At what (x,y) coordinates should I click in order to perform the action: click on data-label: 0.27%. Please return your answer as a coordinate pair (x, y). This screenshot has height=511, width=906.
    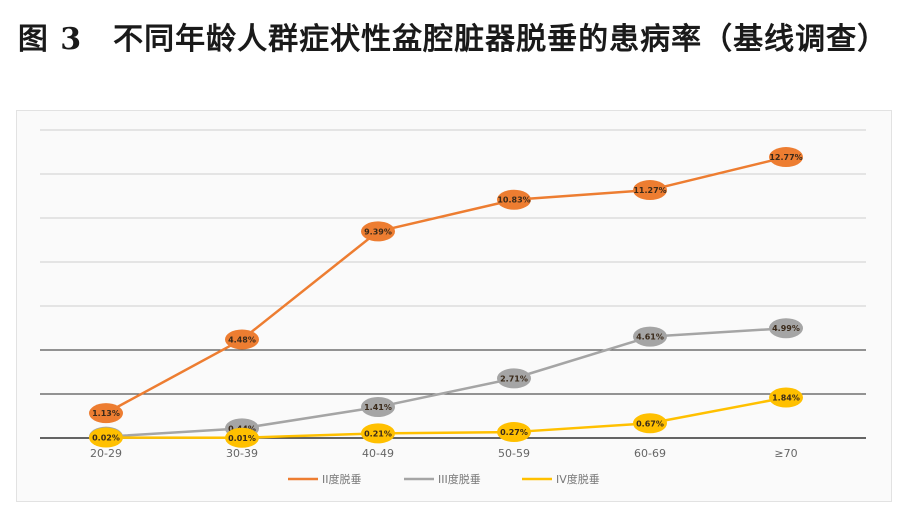
    Looking at the image, I should click on (514, 432).